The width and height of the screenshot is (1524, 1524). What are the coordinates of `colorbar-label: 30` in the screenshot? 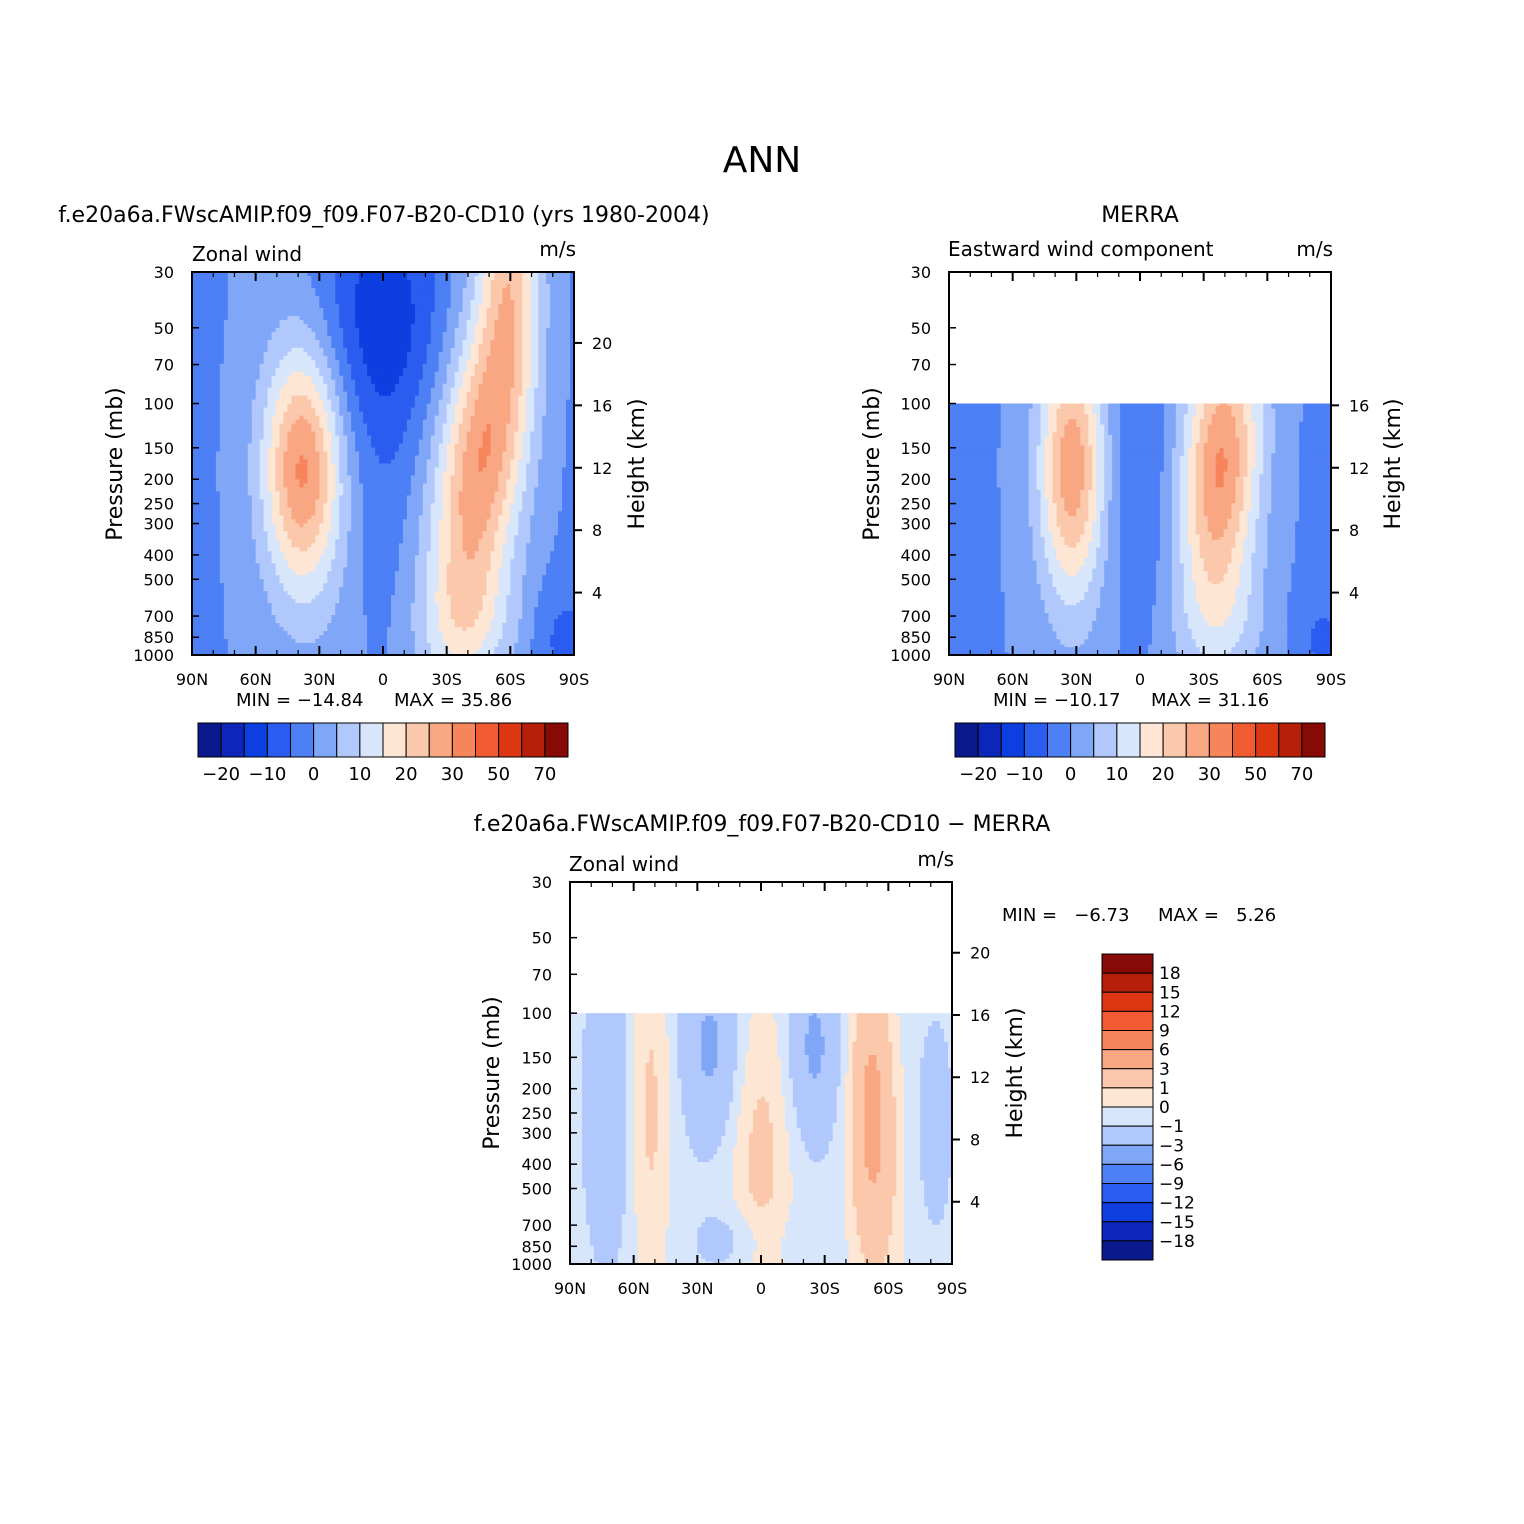 It's located at (1209, 774).